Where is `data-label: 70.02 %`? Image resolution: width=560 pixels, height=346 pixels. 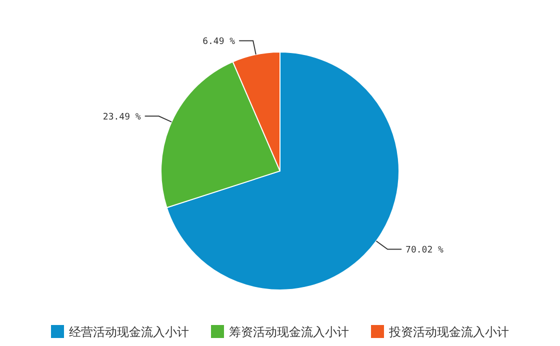
data-label: 70.02 % is located at coordinates (425, 250).